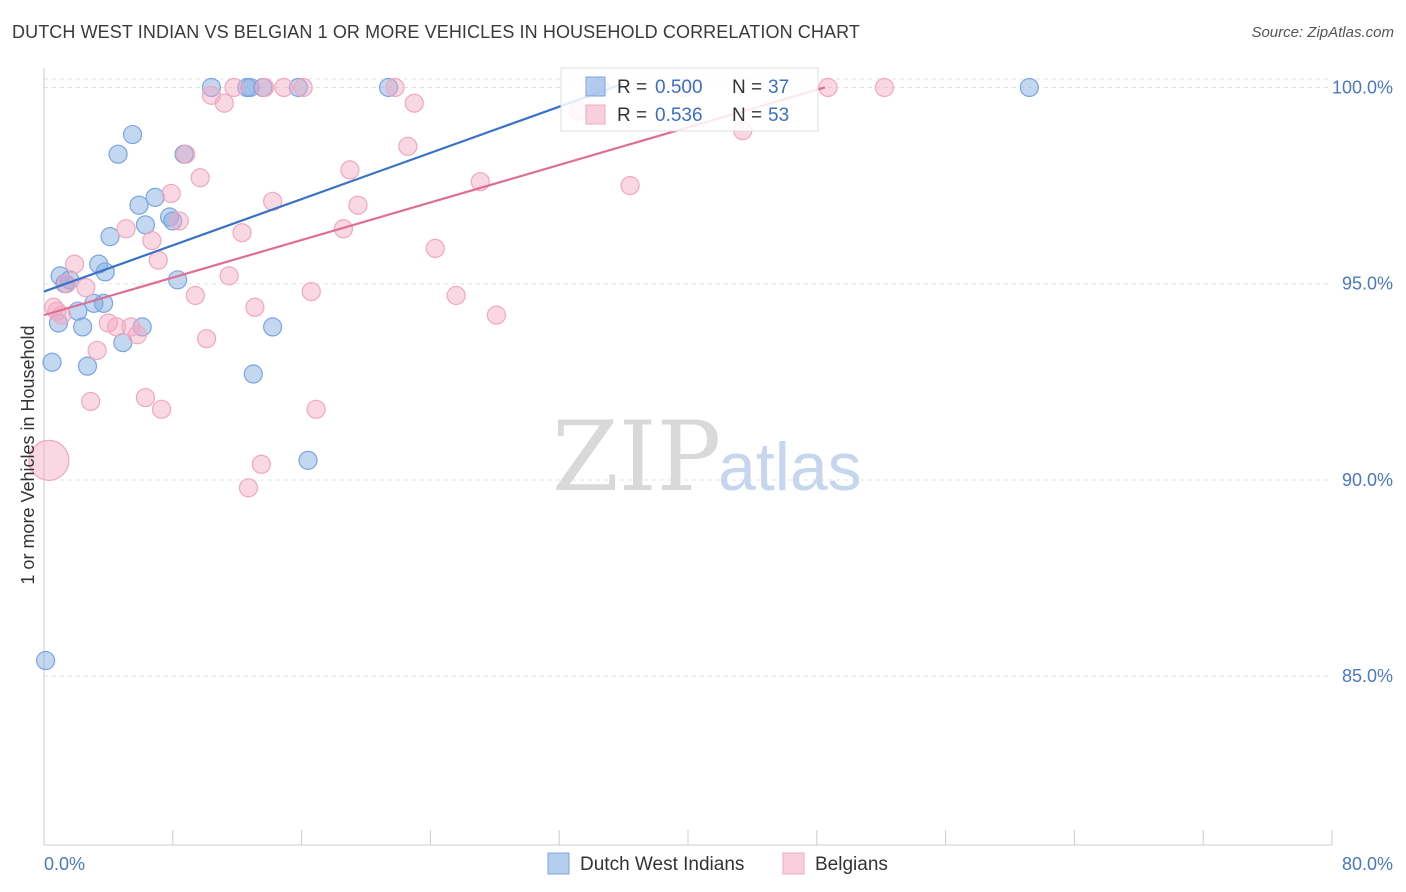 The width and height of the screenshot is (1406, 892). Describe the element at coordinates (778, 115) in the screenshot. I see `stats-n-value: 53` at that location.